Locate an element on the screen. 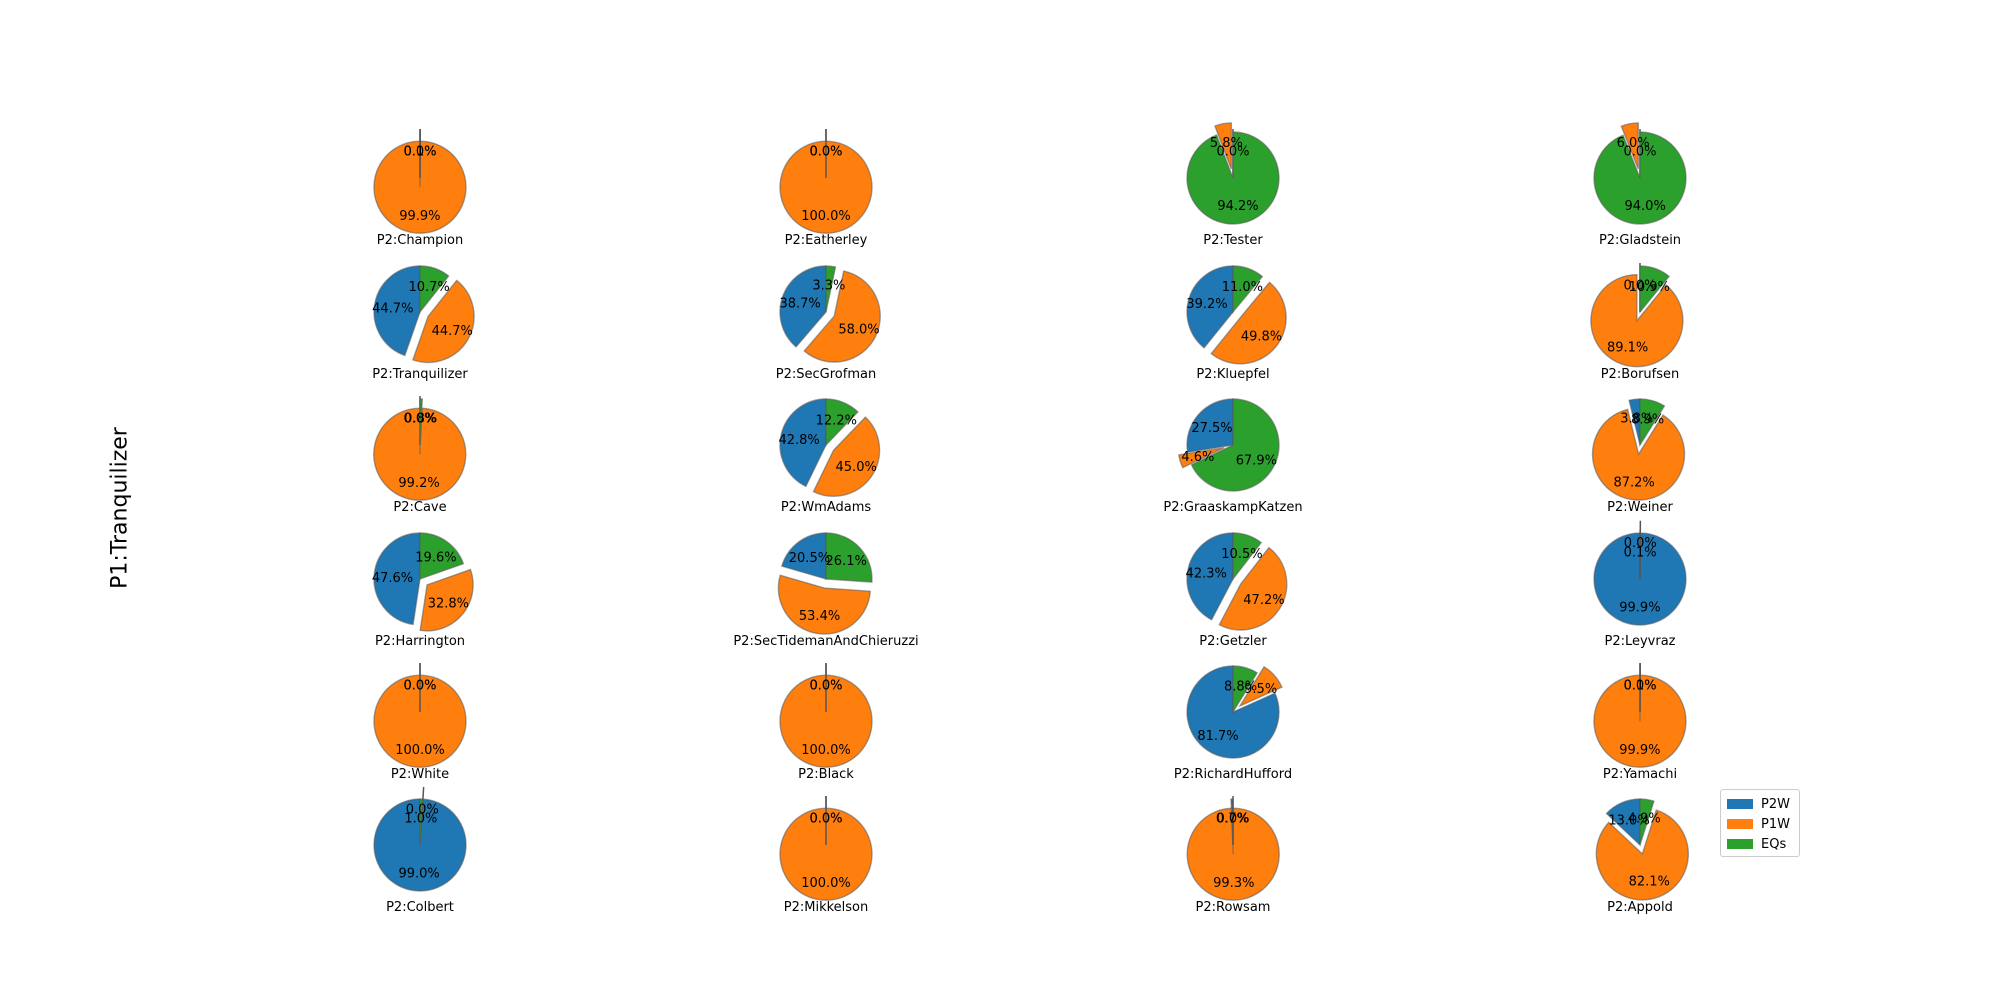  pie-yamachi: 0.0%99.9%0.1%P2:Yamachi is located at coordinates (1640, 722).